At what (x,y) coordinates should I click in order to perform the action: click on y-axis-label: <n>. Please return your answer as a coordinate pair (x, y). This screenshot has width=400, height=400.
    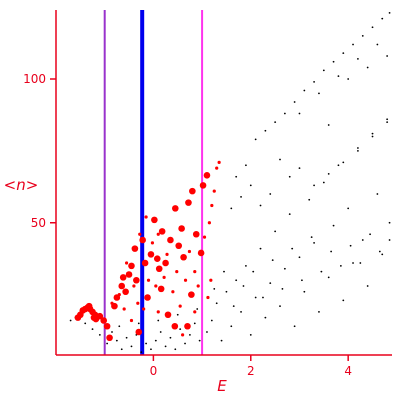
    Looking at the image, I should click on (21, 185).